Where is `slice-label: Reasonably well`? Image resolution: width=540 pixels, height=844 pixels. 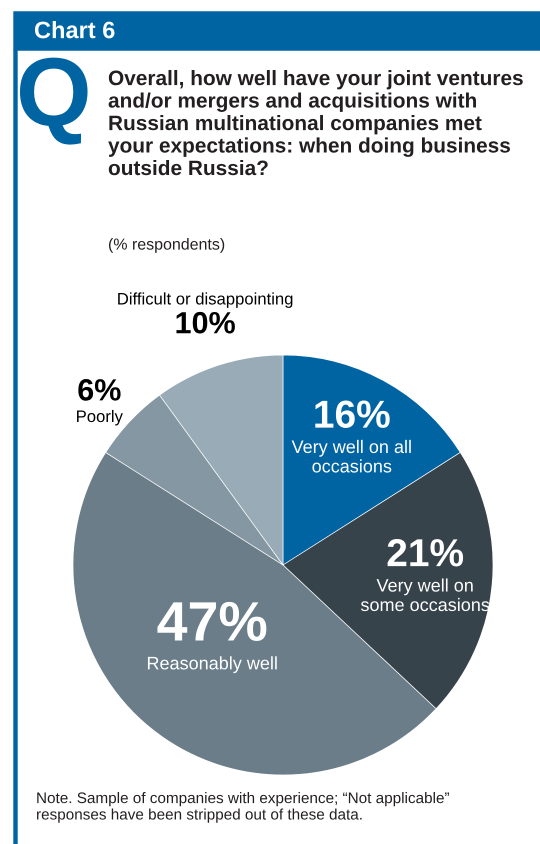 slice-label: Reasonably well is located at coordinates (212, 665).